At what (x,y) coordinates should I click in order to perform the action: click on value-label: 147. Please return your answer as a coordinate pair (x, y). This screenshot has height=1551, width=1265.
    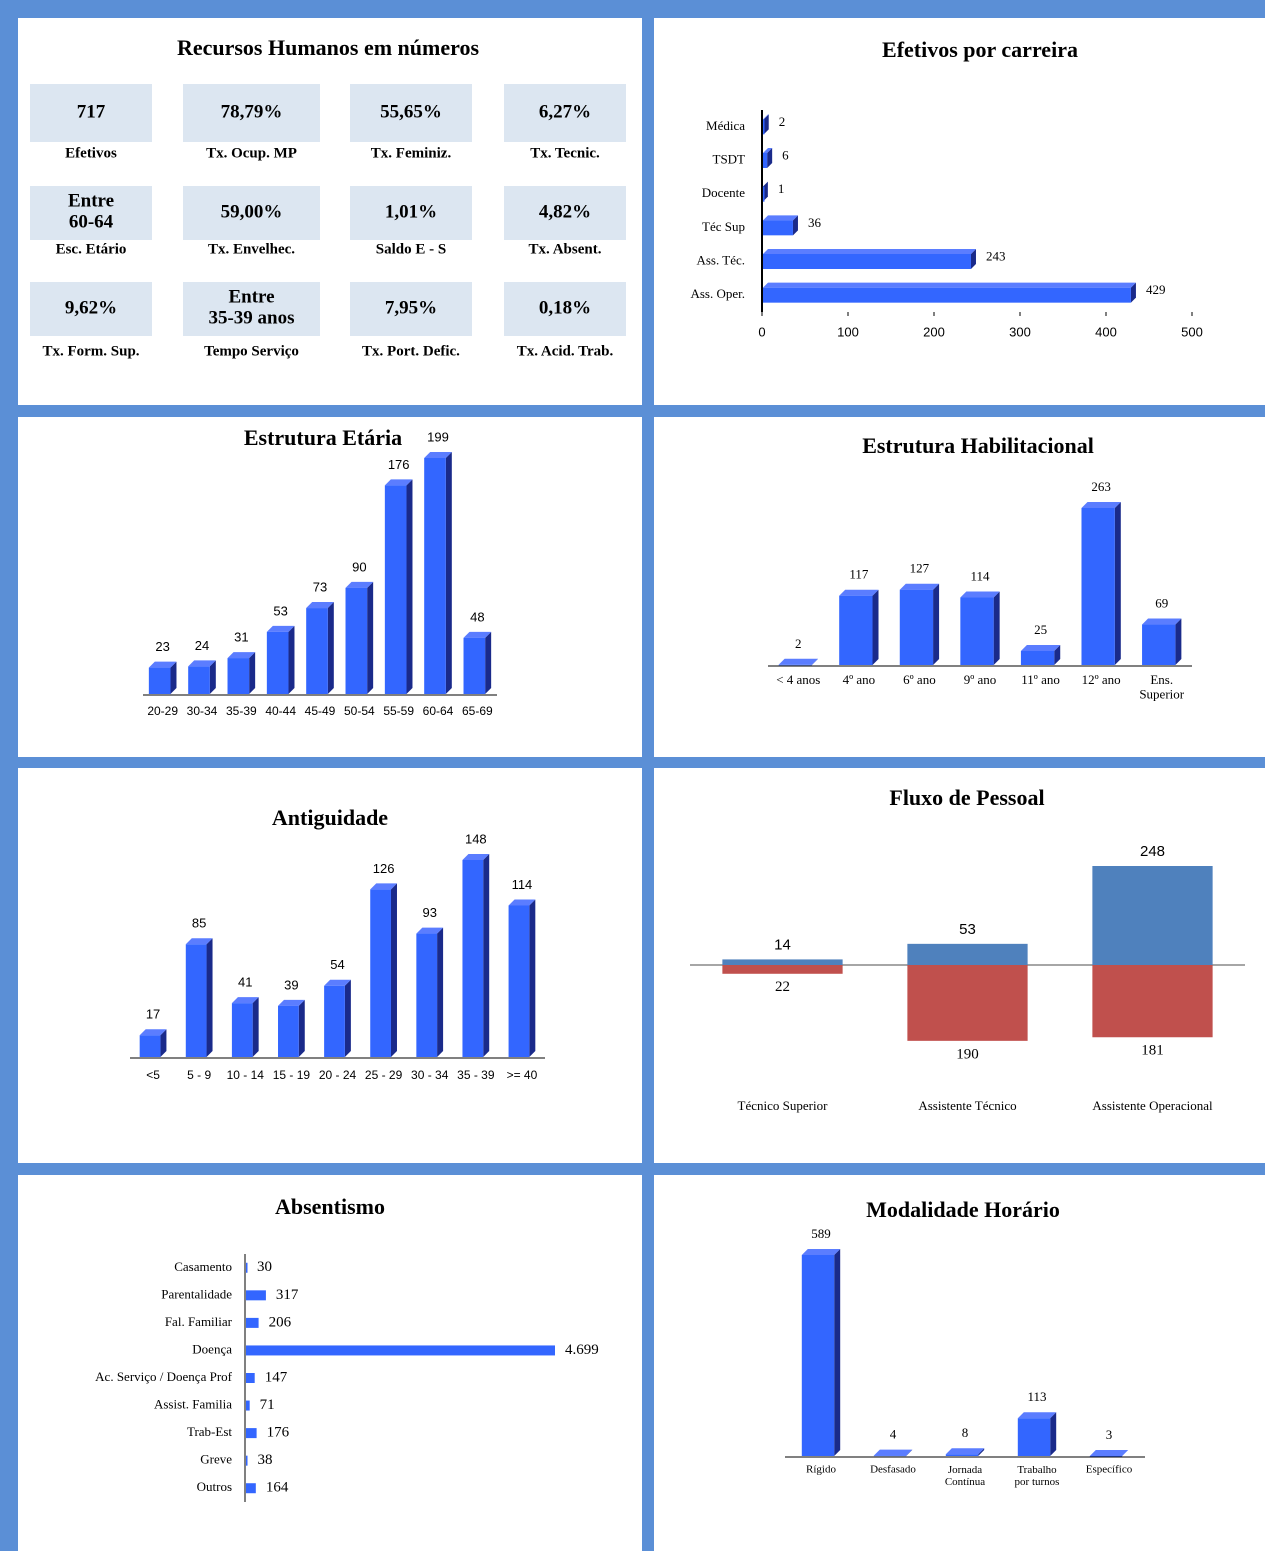
    Looking at the image, I should click on (276, 1377).